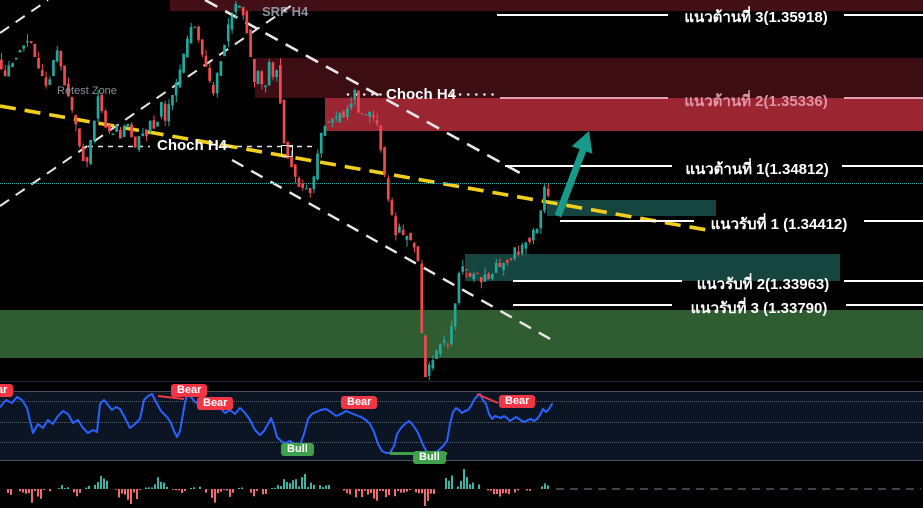 This screenshot has width=923, height=508. Describe the element at coordinates (893, 221) in the screenshot. I see `level-line-s1-right` at that location.